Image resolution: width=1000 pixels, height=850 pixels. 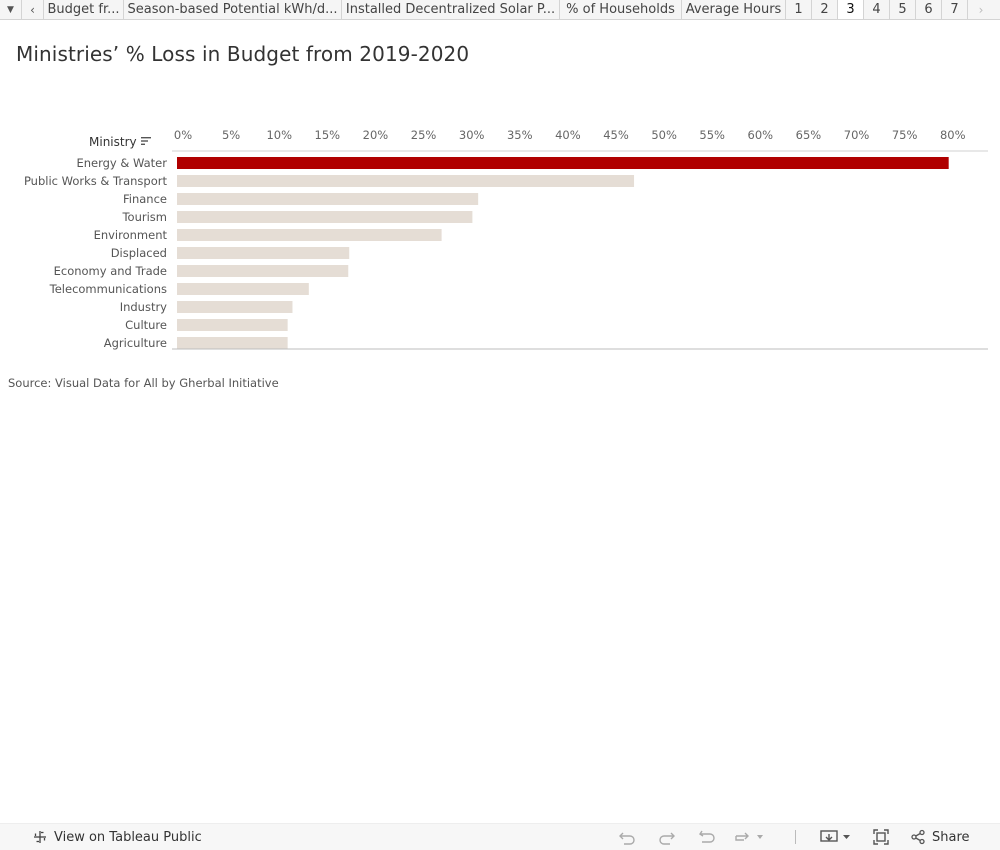 What do you see at coordinates (11, 9) in the screenshot?
I see `tab-menu-dropdown-icon: ▼` at bounding box center [11, 9].